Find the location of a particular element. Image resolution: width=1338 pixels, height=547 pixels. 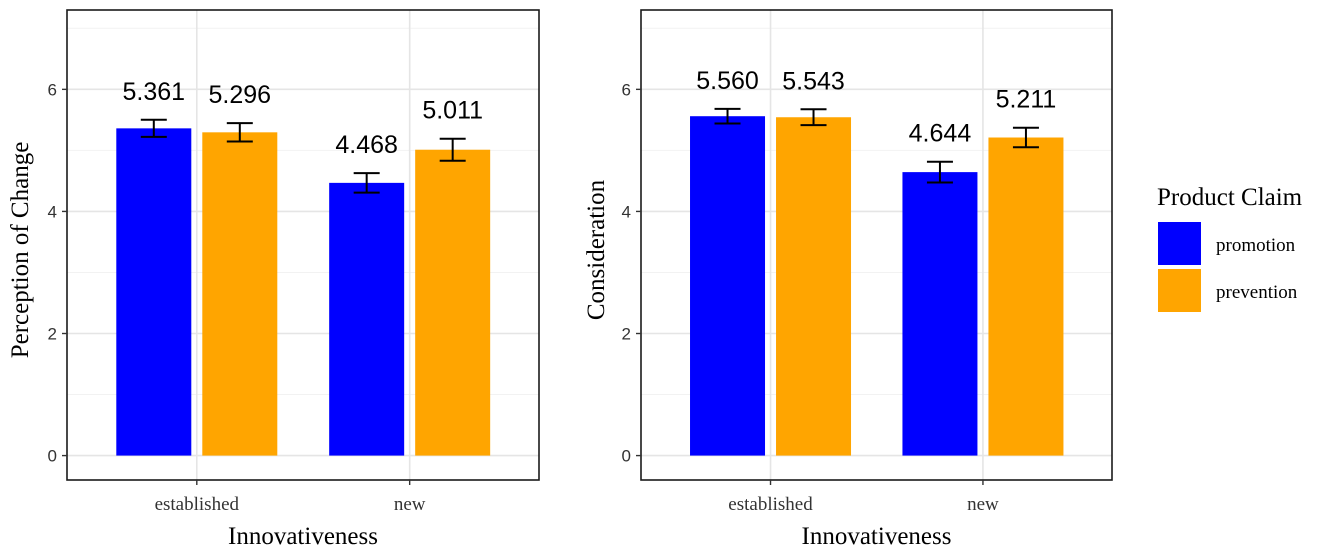

series-prevention: 5.296 5.011 is located at coordinates (346, 268).